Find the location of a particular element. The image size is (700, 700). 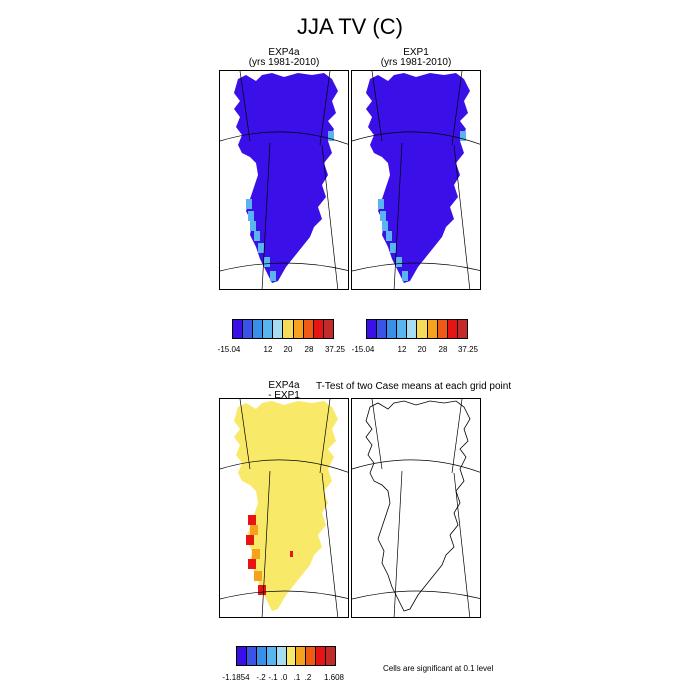

colorbar-label: -.1 is located at coordinates (273, 677).